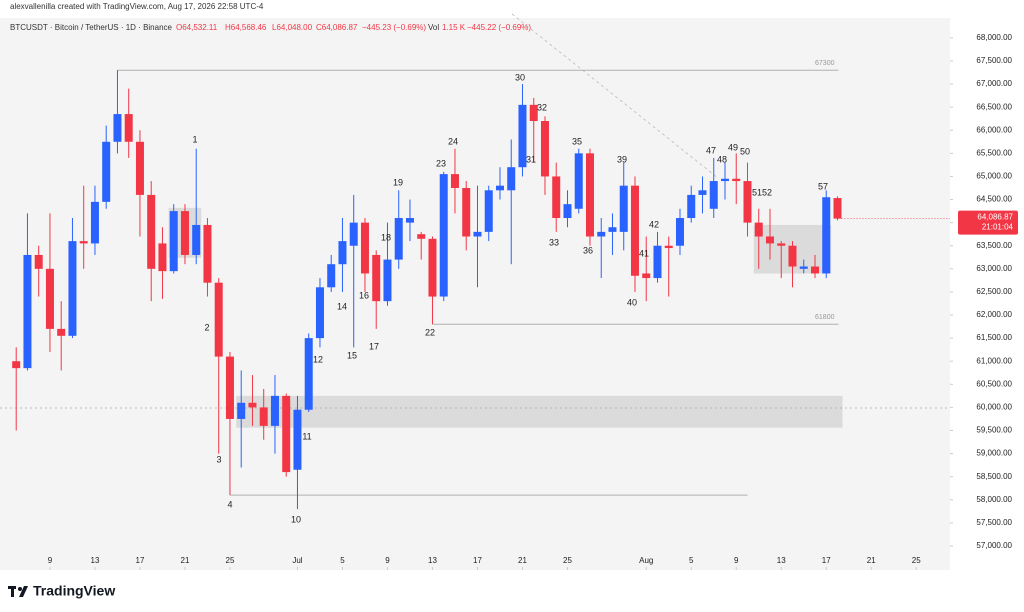  I want to click on y-tick-label: 57,500.00, so click(994, 522).